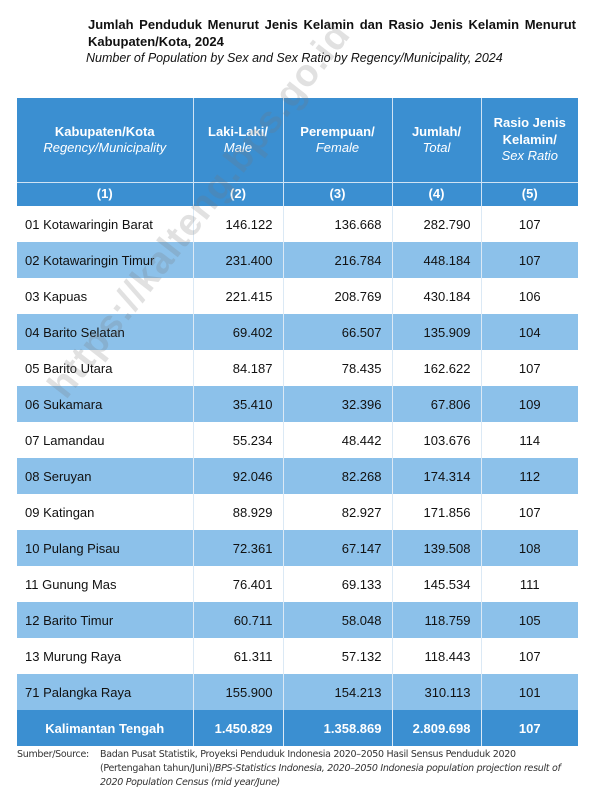 This screenshot has width=595, height=797. Describe the element at coordinates (437, 476) in the screenshot. I see `cell-value: 174.314` at that location.